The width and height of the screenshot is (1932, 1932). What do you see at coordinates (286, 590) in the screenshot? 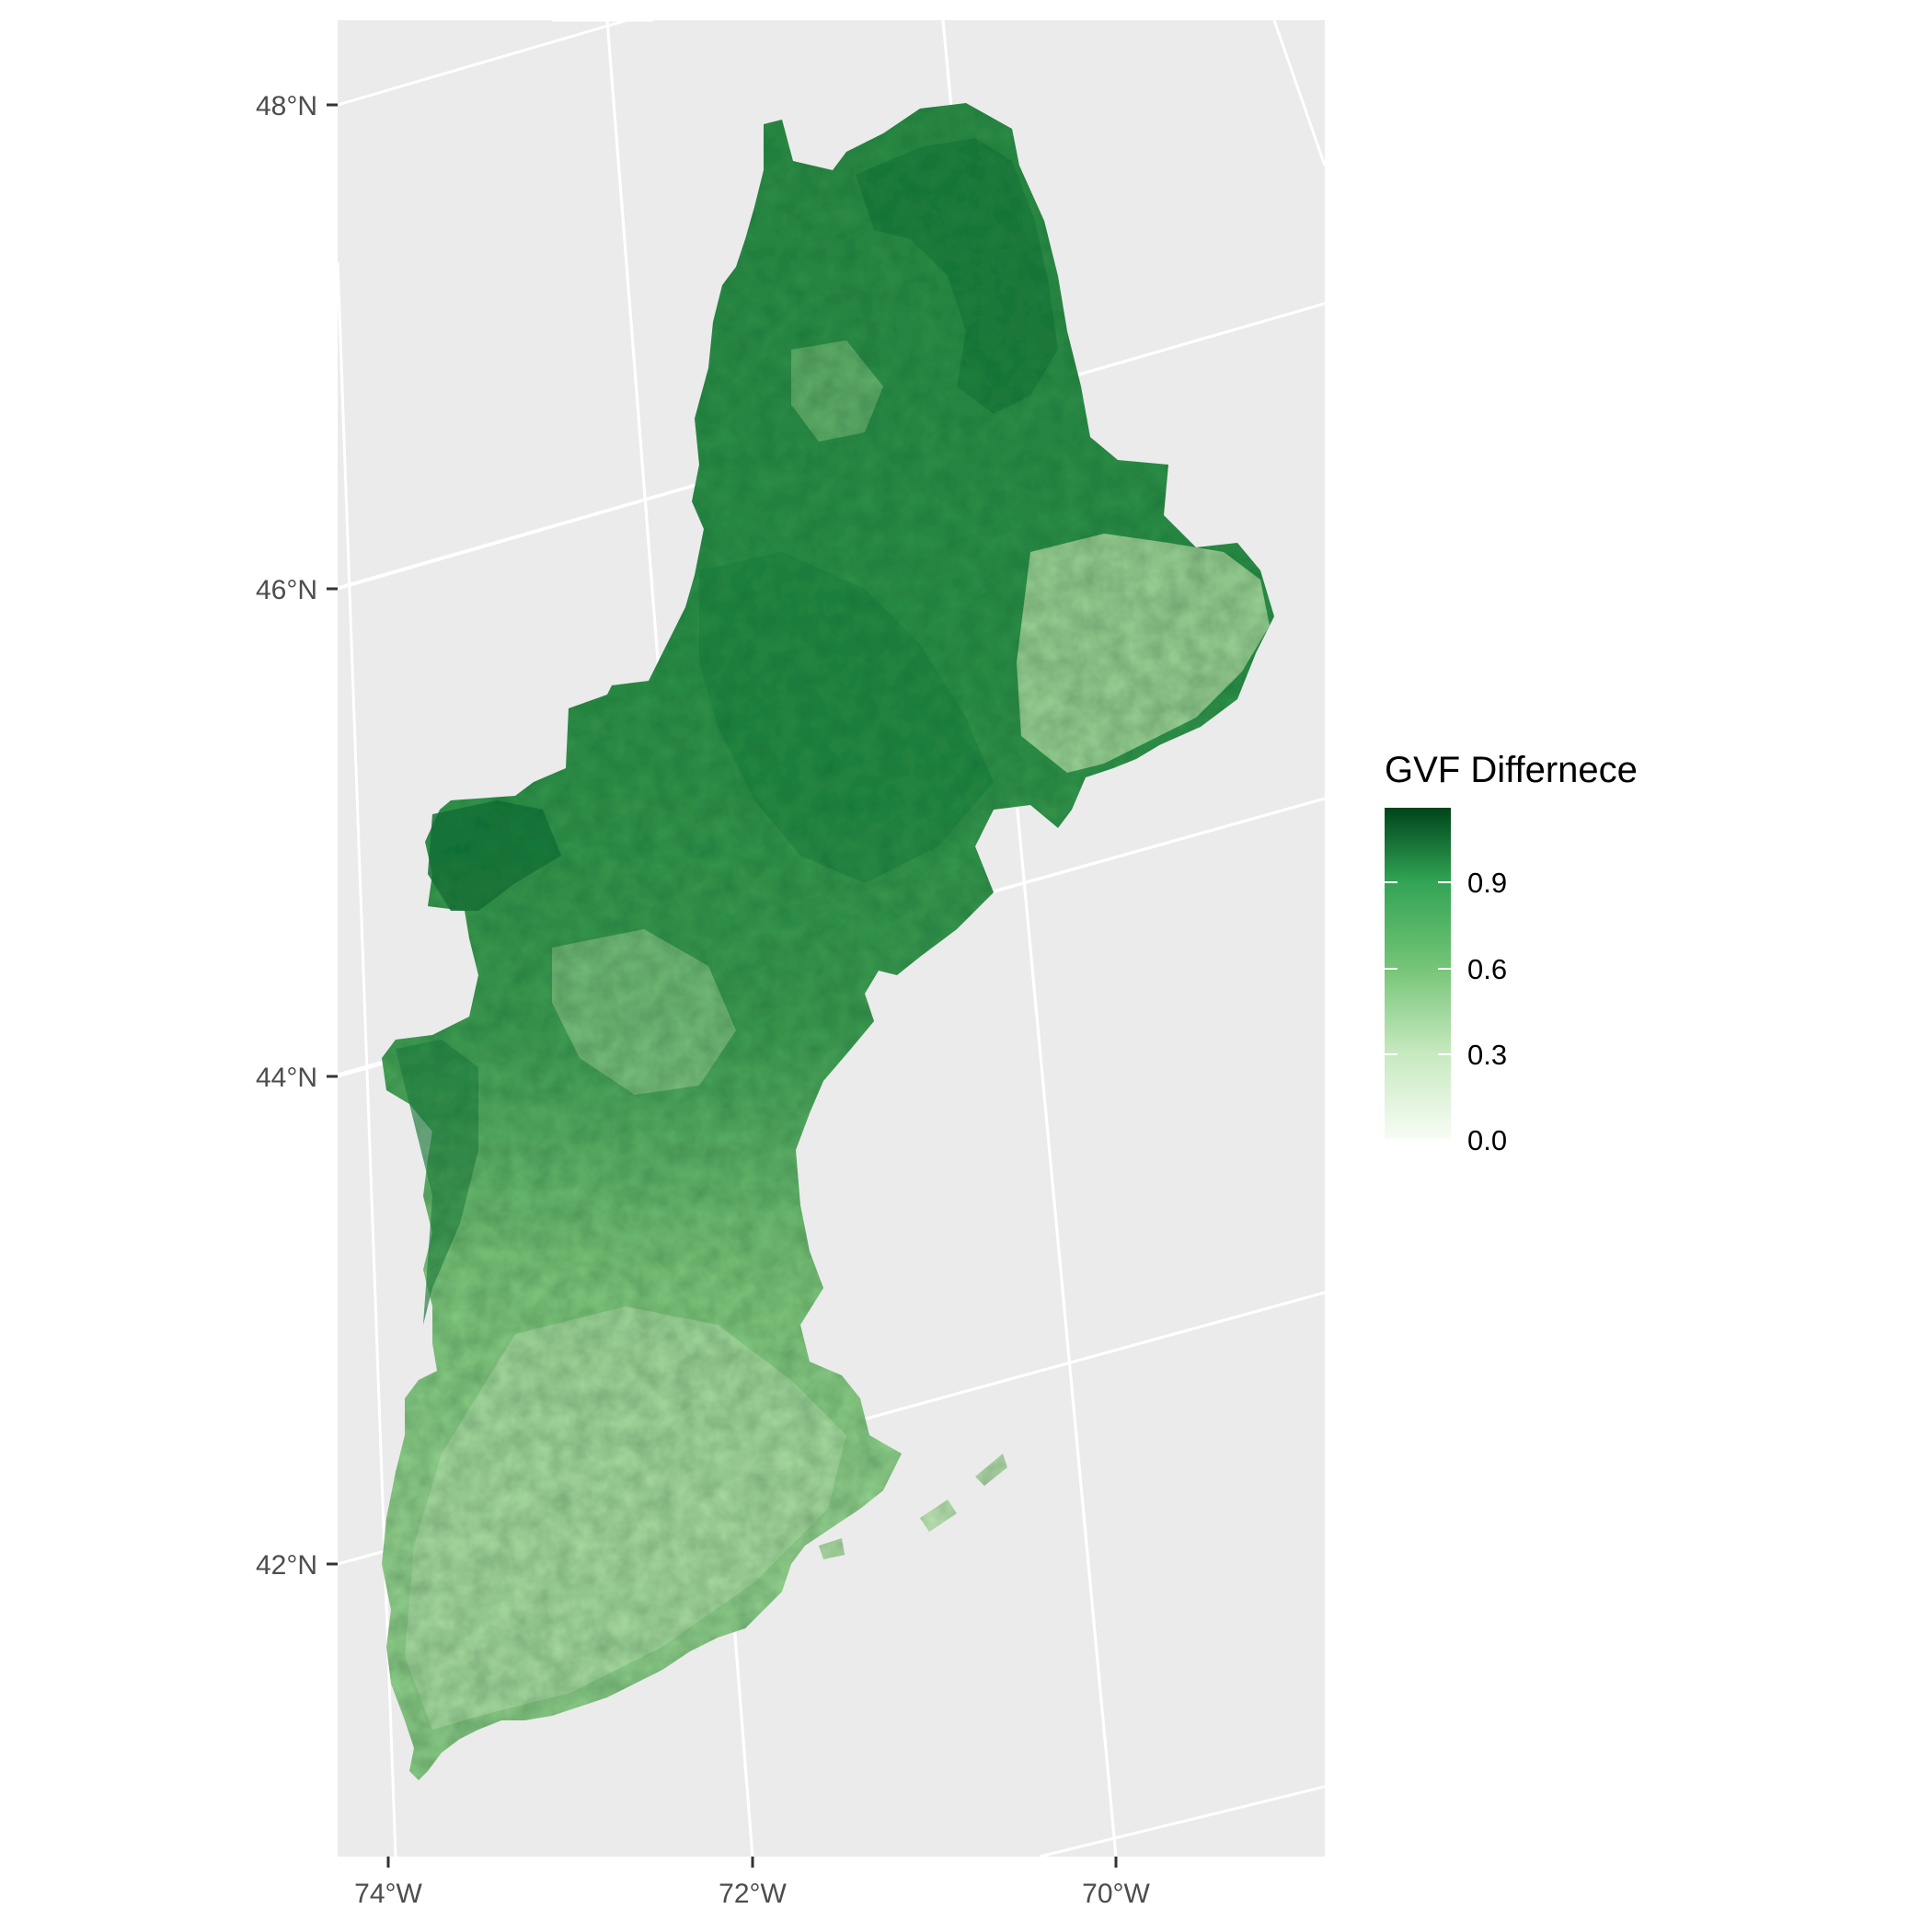
I see `y-tick-label-46: 46°N` at bounding box center [286, 590].